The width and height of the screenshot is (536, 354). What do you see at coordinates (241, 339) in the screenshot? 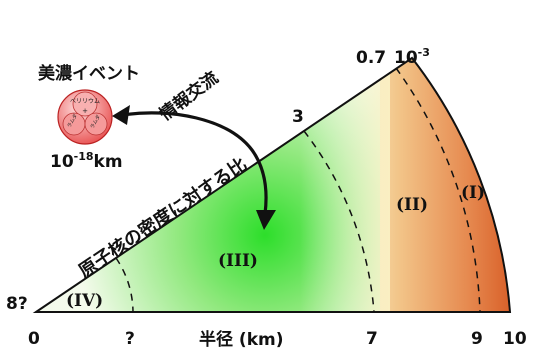
I see `radius-axis-label: 半径 (km)` at bounding box center [241, 339].